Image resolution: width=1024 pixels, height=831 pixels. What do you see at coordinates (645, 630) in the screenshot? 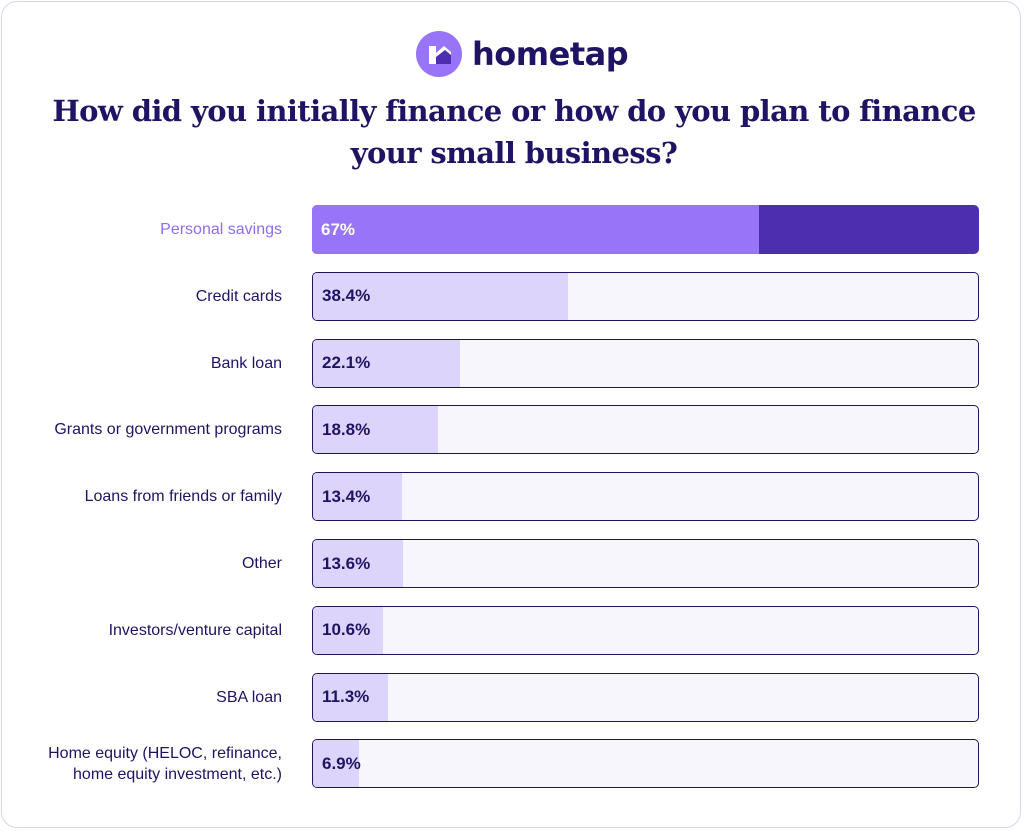
I see `bar-track: 10.6%` at bounding box center [645, 630].